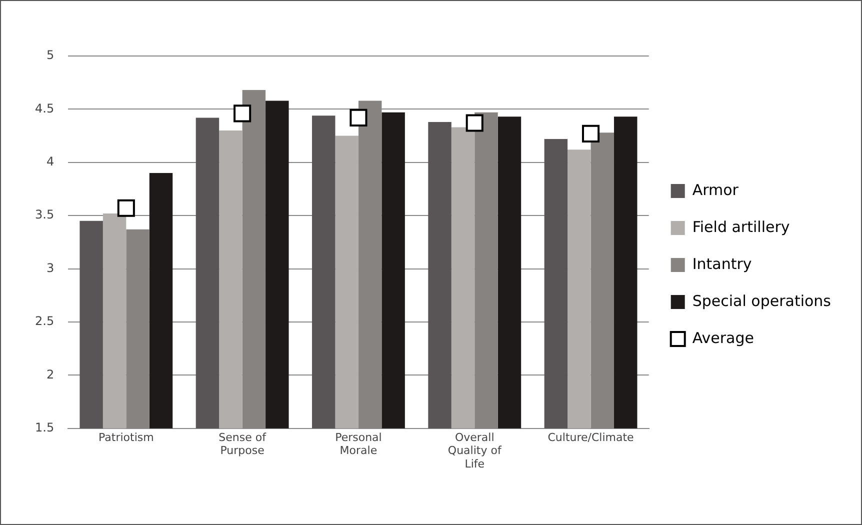 Image resolution: width=862 pixels, height=525 pixels. Describe the element at coordinates (722, 263) in the screenshot. I see `legend-label: Intantry` at that location.